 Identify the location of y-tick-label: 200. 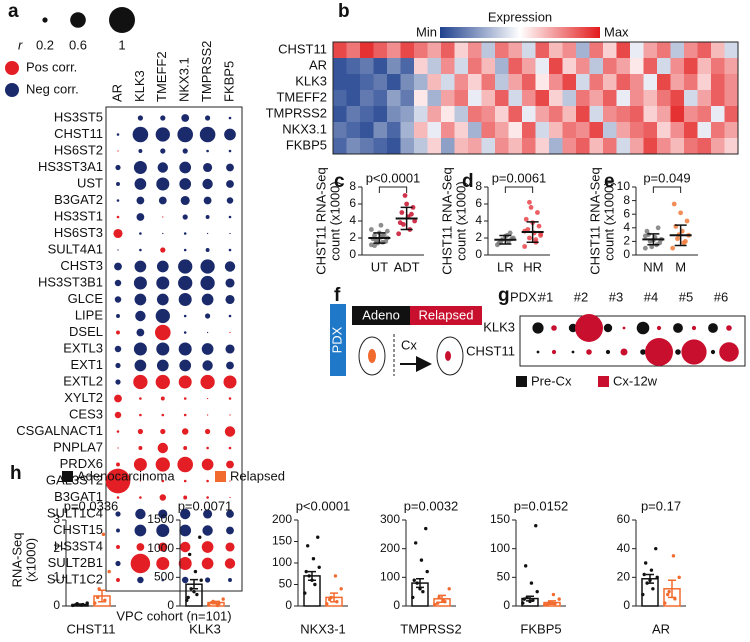
(282, 519).